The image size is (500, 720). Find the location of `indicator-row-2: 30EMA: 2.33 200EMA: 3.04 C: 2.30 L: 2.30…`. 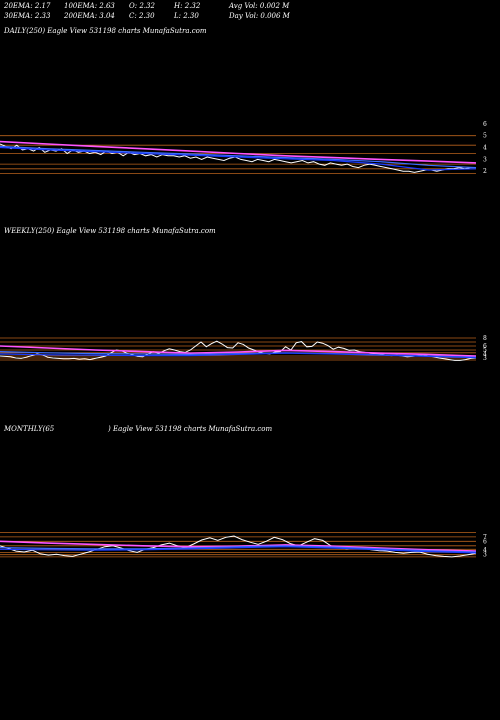

indicator-row-2: 30EMA: 2.33 200EMA: 3.04 C: 2.30 L: 2.30… is located at coordinates (244, 17).